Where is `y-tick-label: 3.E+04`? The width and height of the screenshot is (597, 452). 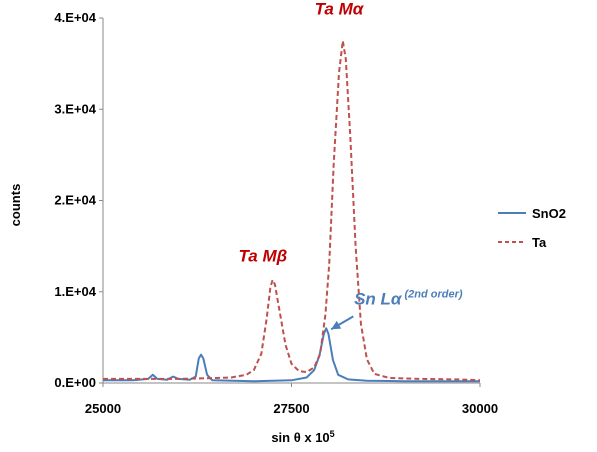
y-tick-label: 3.E+04 is located at coordinates (75, 108).